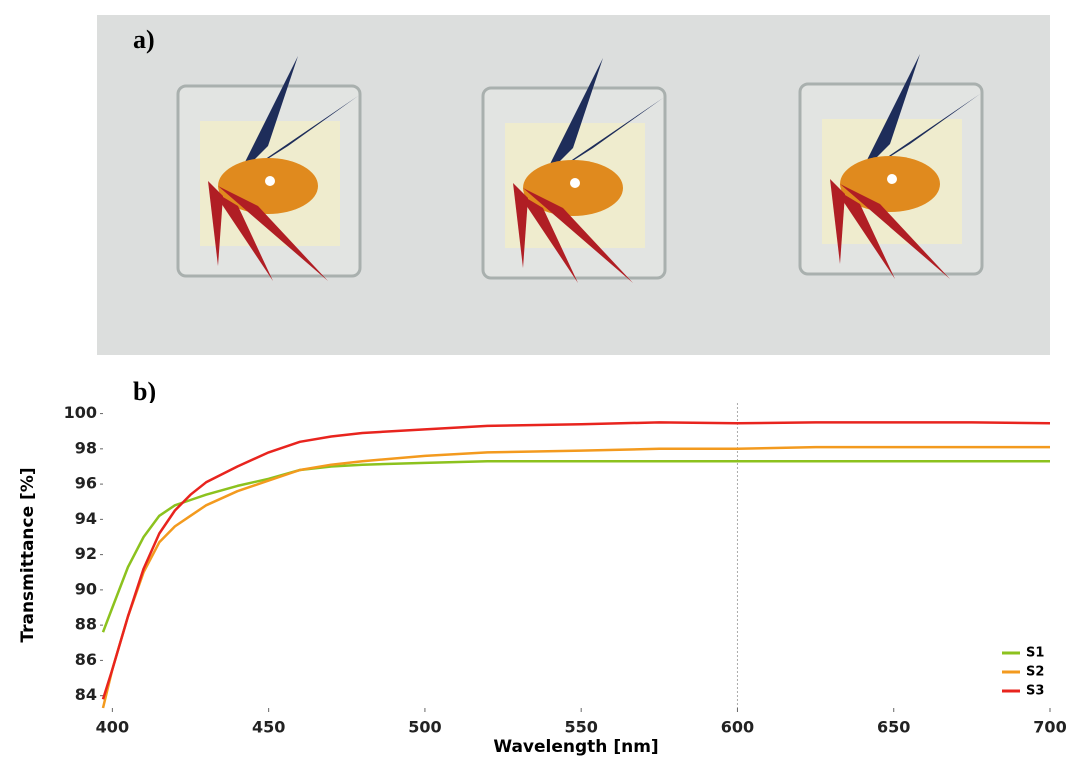 This screenshot has height=765, width=1076. What do you see at coordinates (424, 727) in the screenshot?
I see `x-tick-label: 500` at bounding box center [424, 727].